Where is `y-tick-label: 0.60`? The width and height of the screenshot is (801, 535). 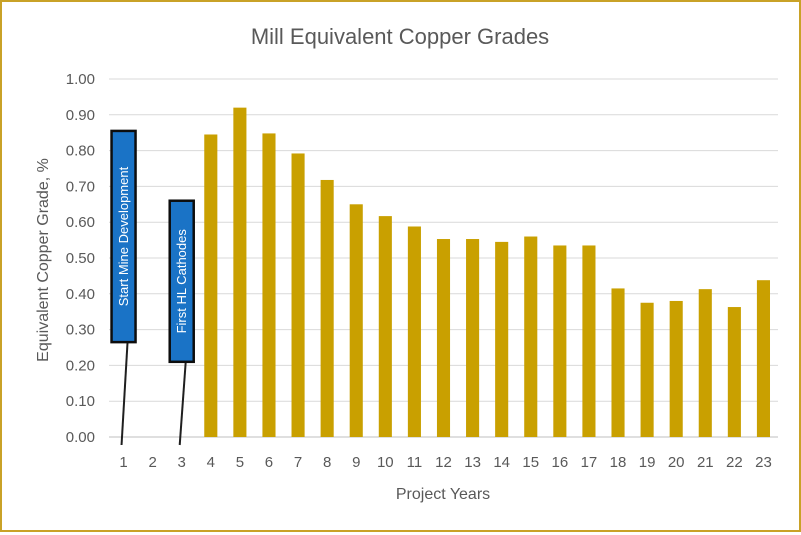
y-tick-label: 0.60 is located at coordinates (80, 222).